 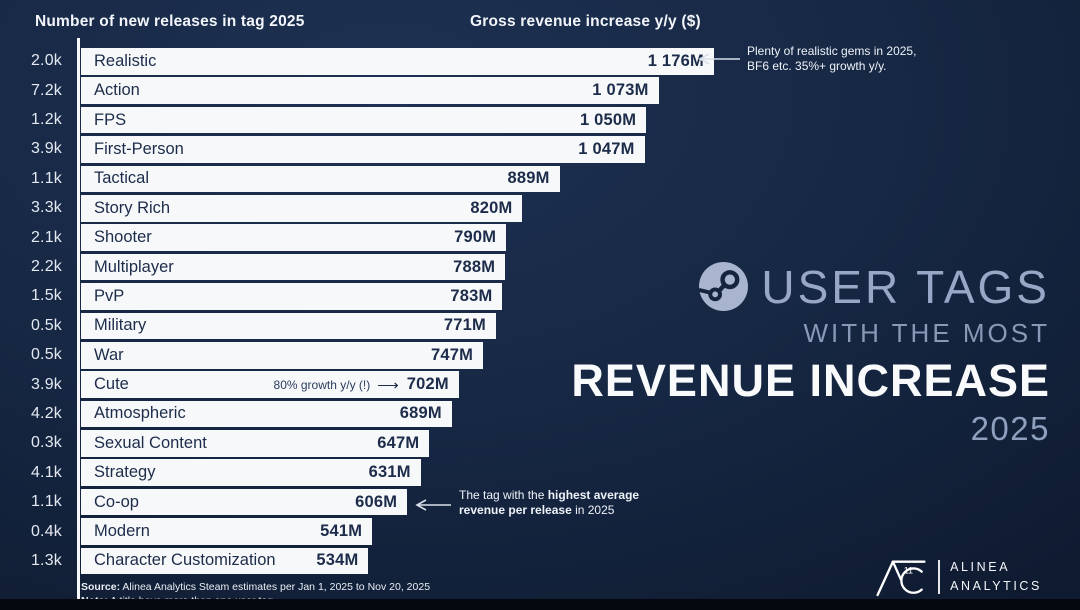 I want to click on bar-value: 647M, so click(x=398, y=442).